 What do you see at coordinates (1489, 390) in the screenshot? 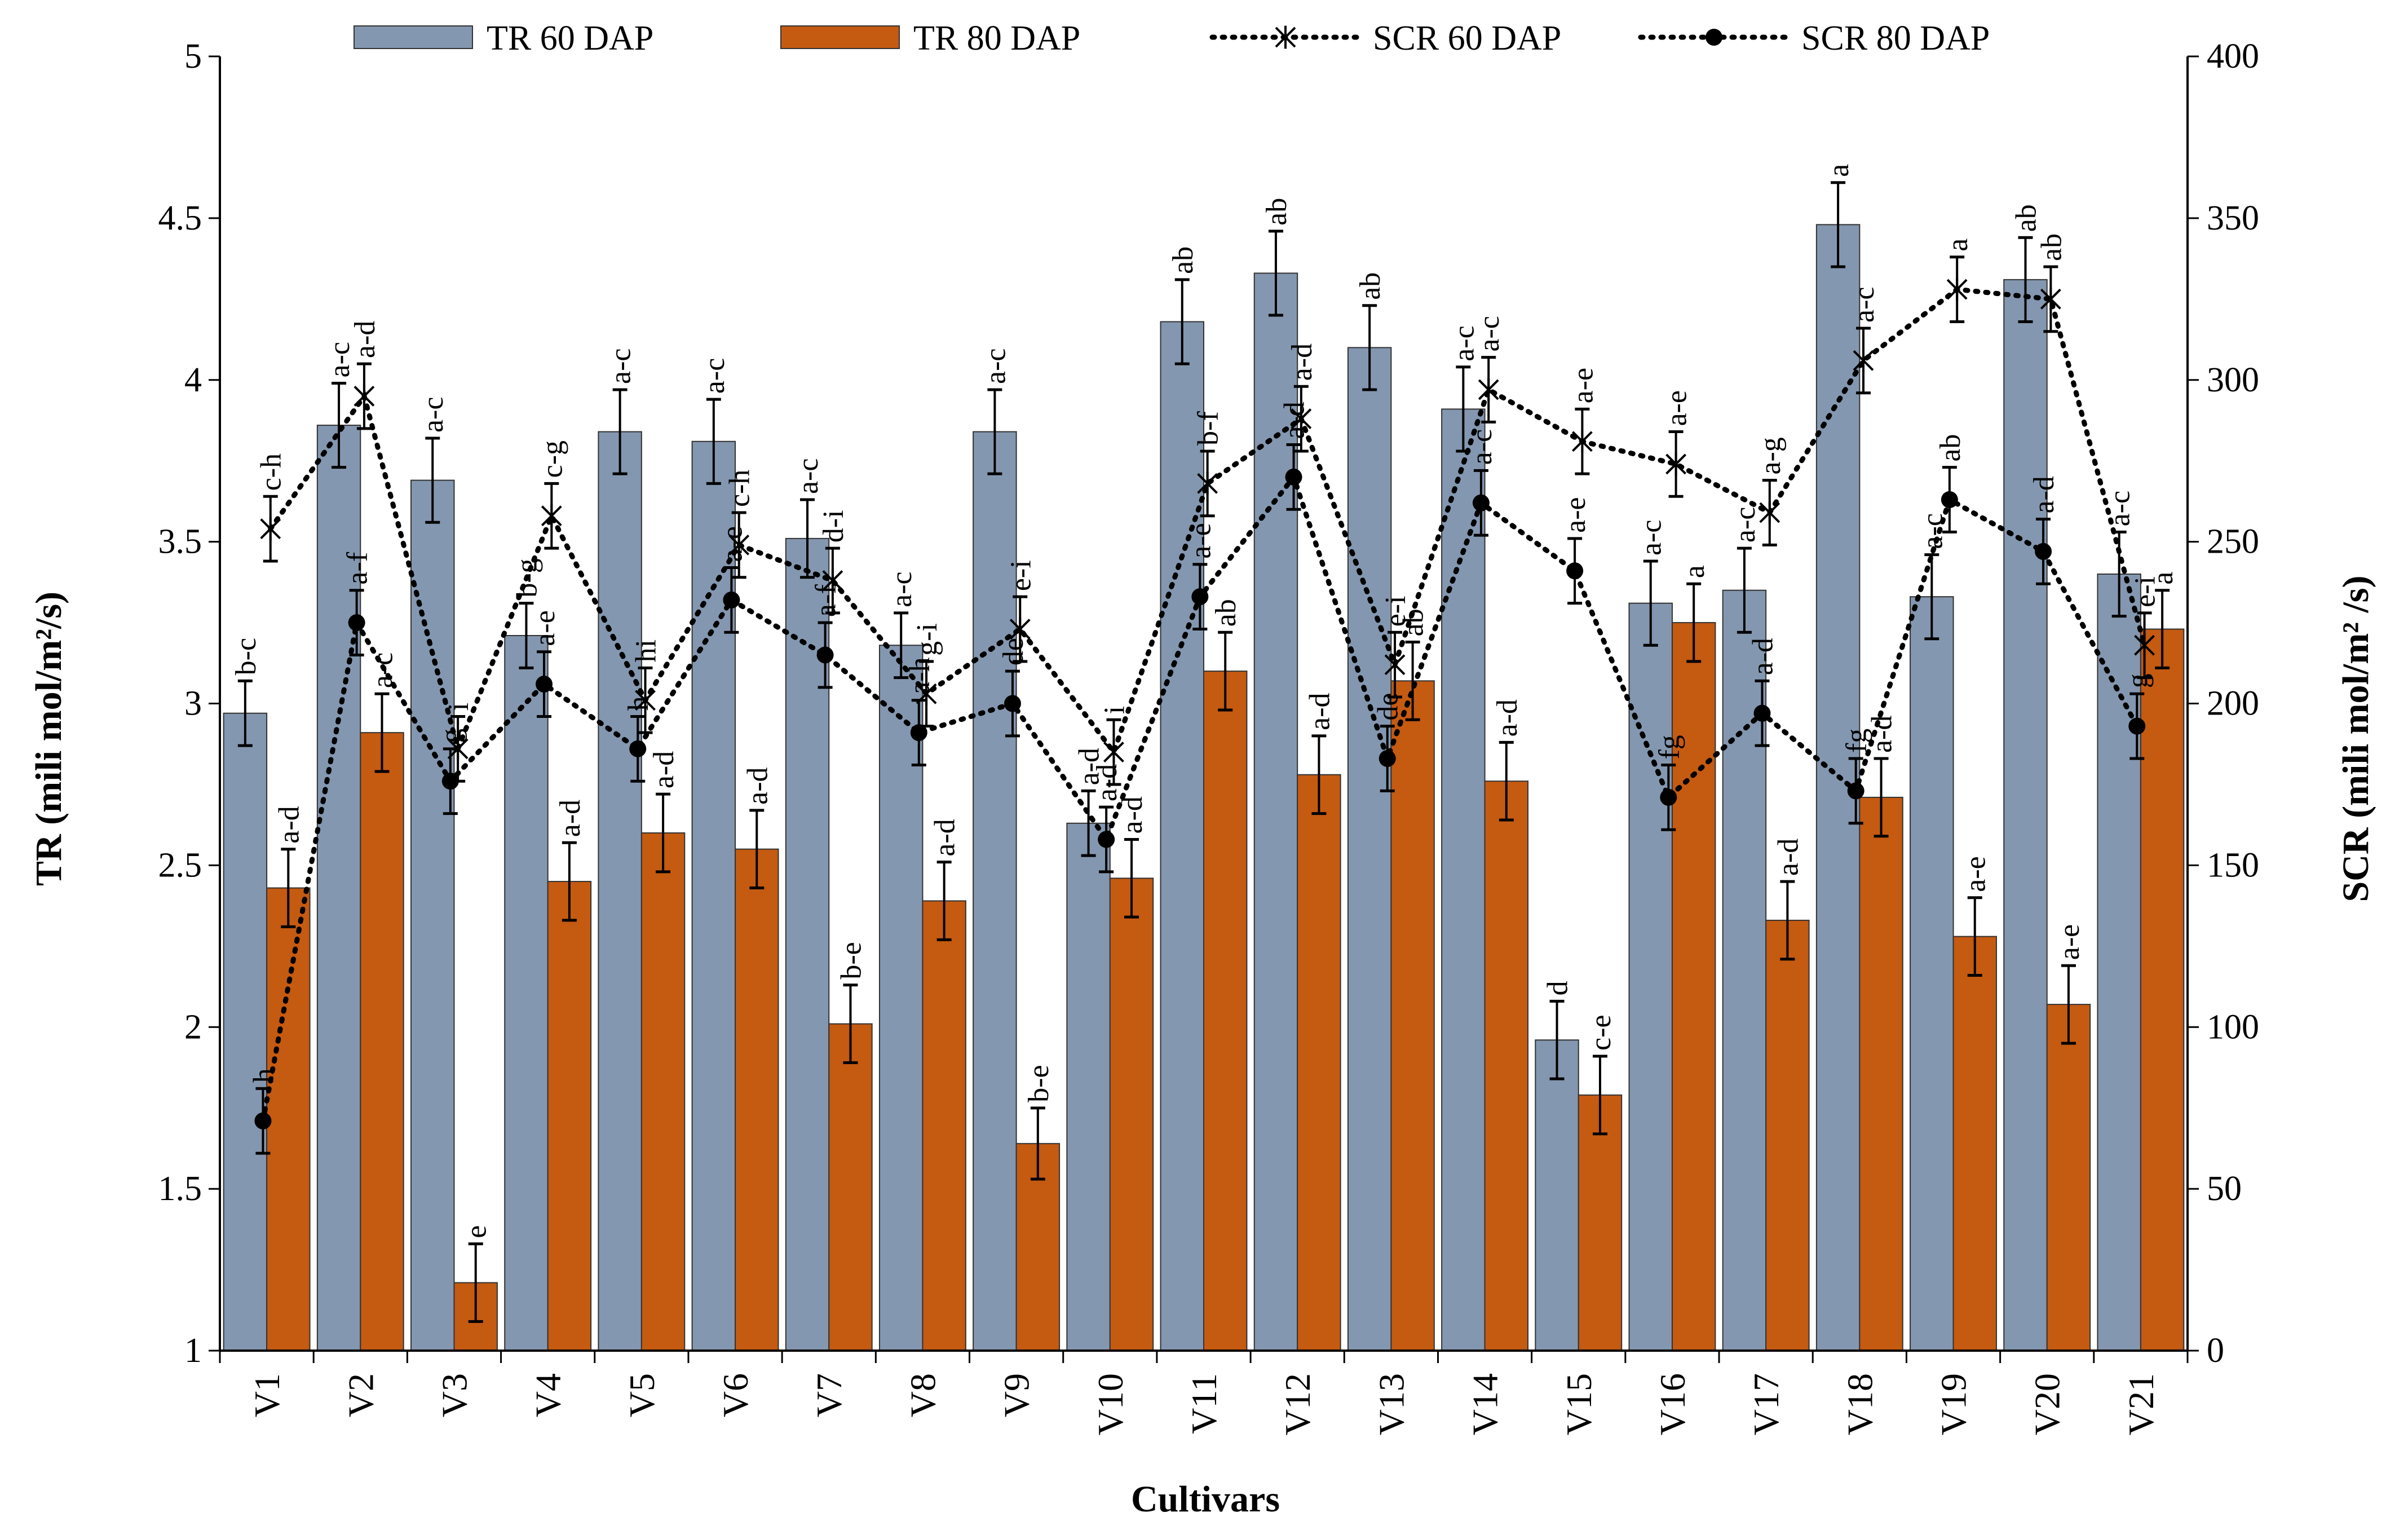
I see `point-scr60-V14` at bounding box center [1489, 390].